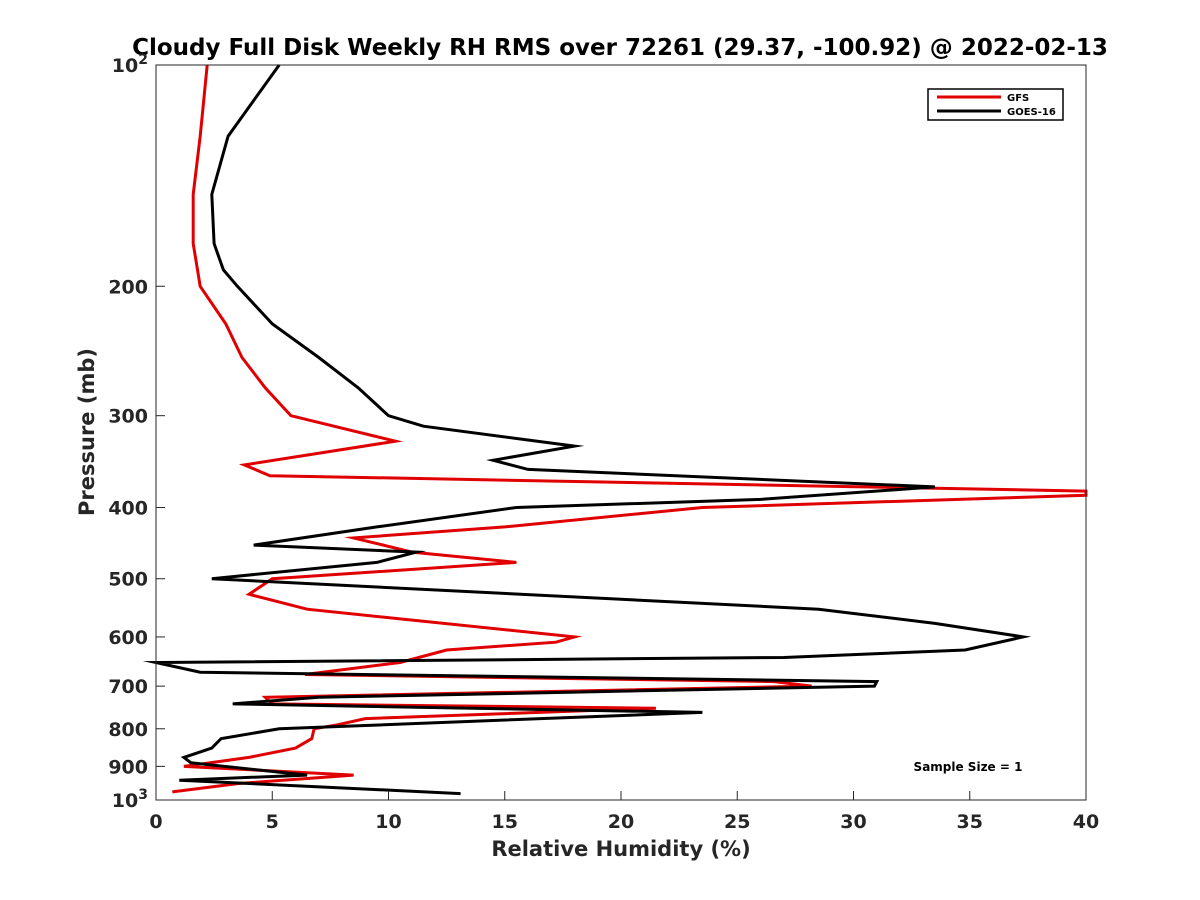 This screenshot has height=900, width=1200. Describe the element at coordinates (128, 580) in the screenshot. I see `y-tick-label: 500` at that location.